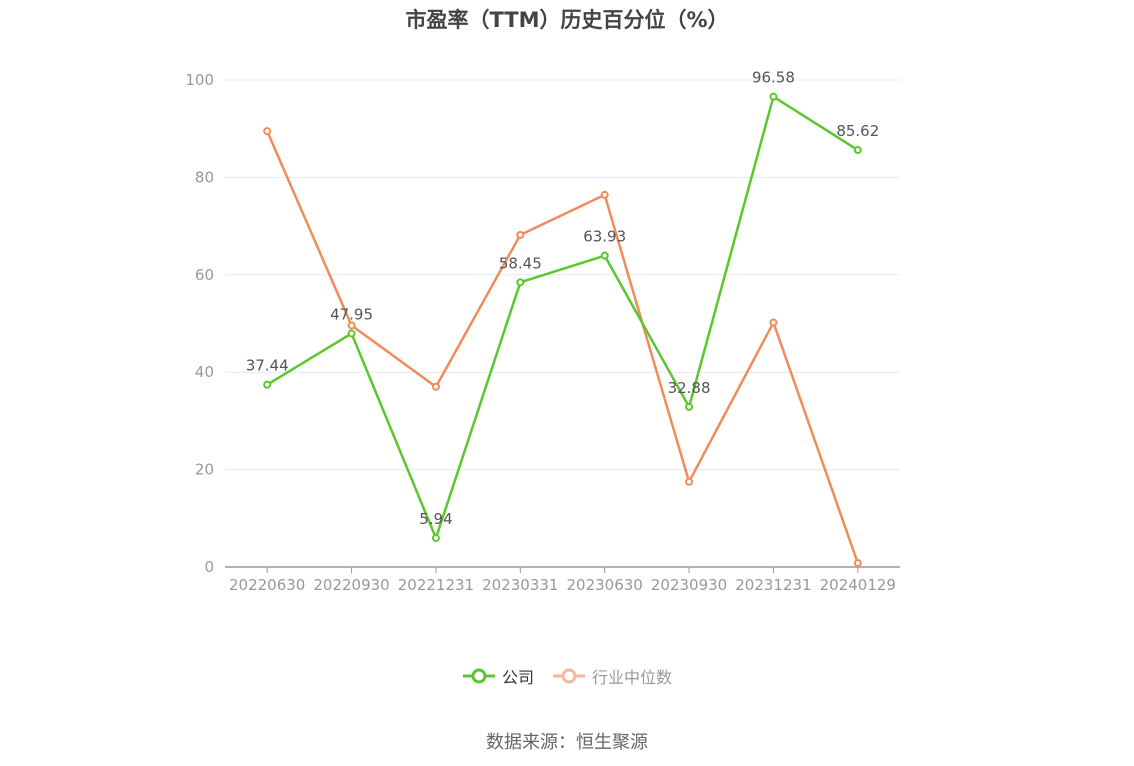 The image size is (1134, 766). I want to click on x-tick-label: 20230930, so click(689, 585).